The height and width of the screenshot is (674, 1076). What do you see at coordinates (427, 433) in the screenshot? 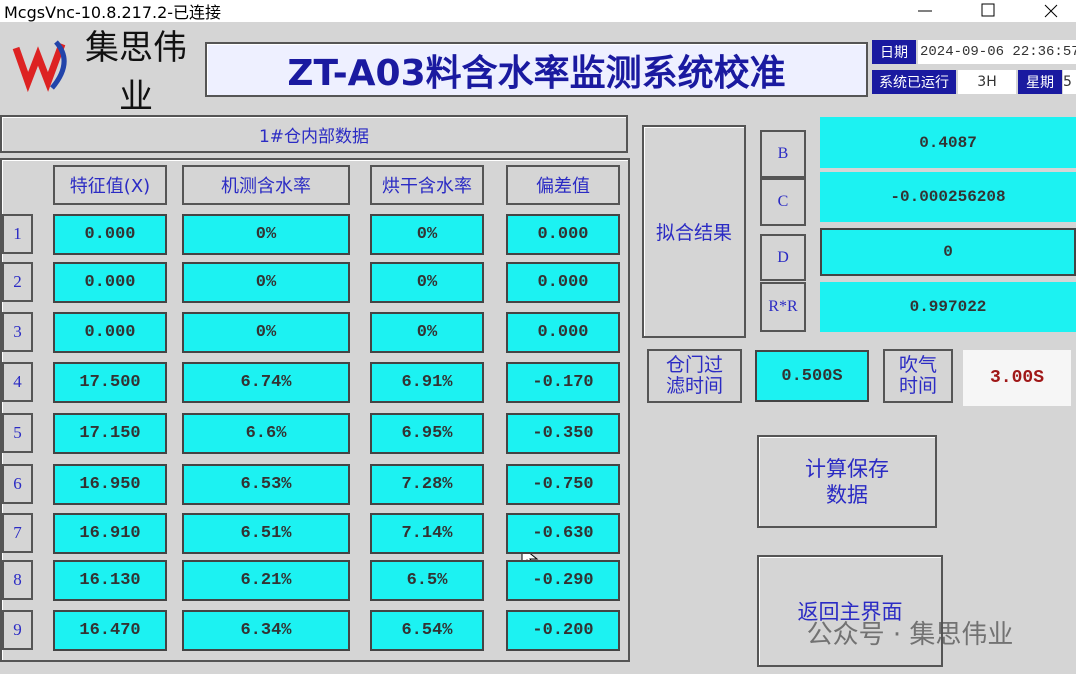
I see `table-cell: 6.95%` at bounding box center [427, 433].